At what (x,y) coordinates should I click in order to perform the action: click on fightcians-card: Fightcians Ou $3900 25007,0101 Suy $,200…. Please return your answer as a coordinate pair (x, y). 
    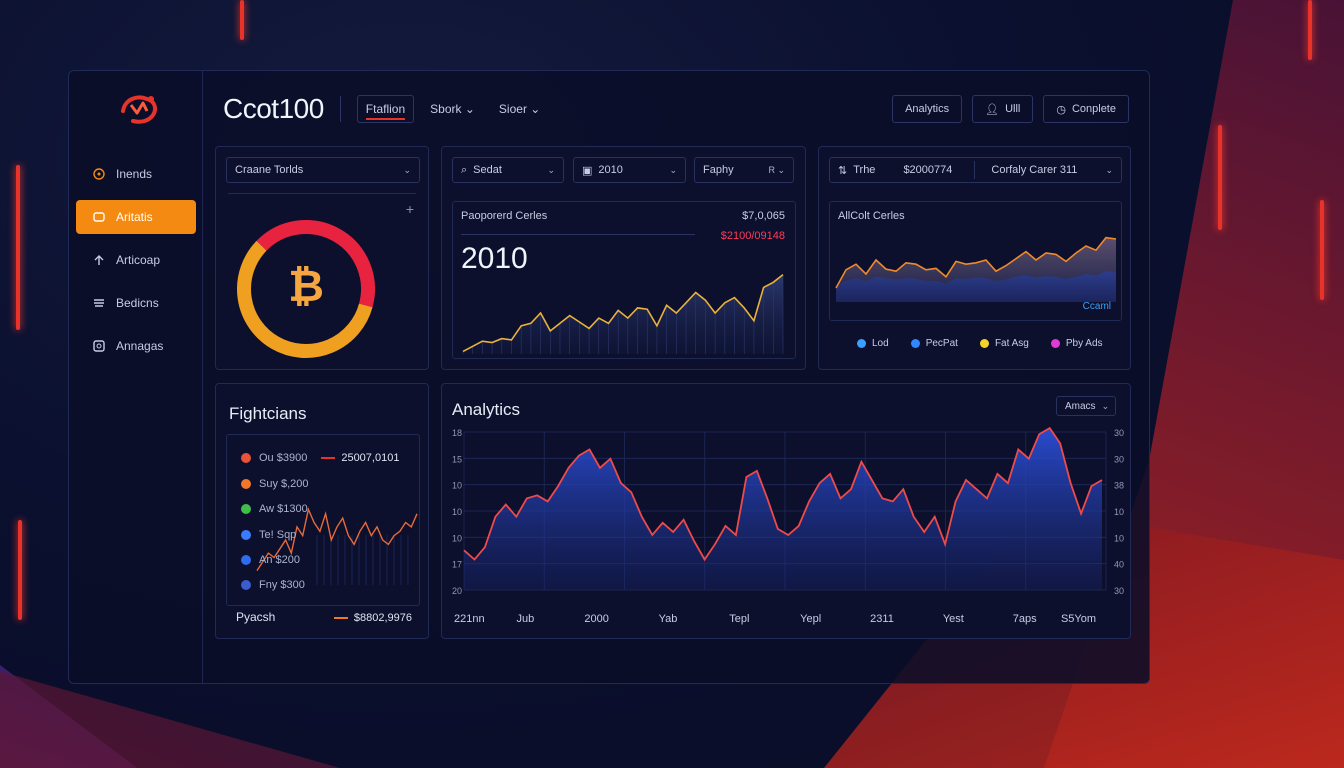
    Looking at the image, I should click on (322, 511).